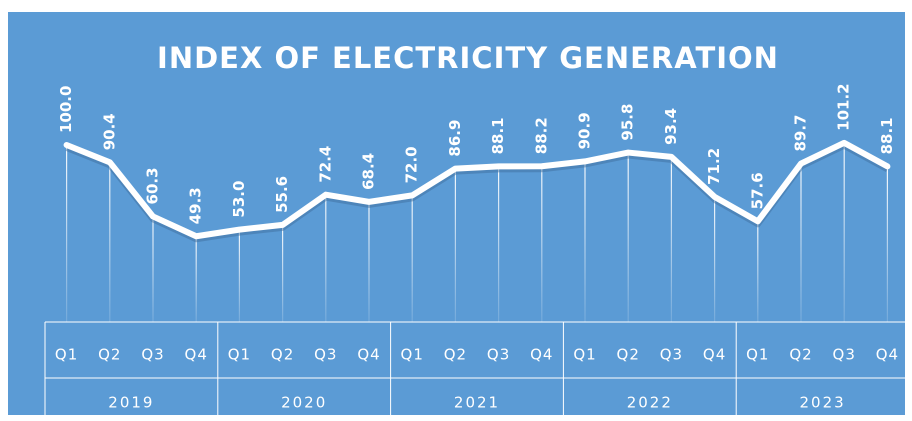 The height and width of the screenshot is (421, 912). Describe the element at coordinates (455, 138) in the screenshot. I see `data-label: 86.9` at that location.